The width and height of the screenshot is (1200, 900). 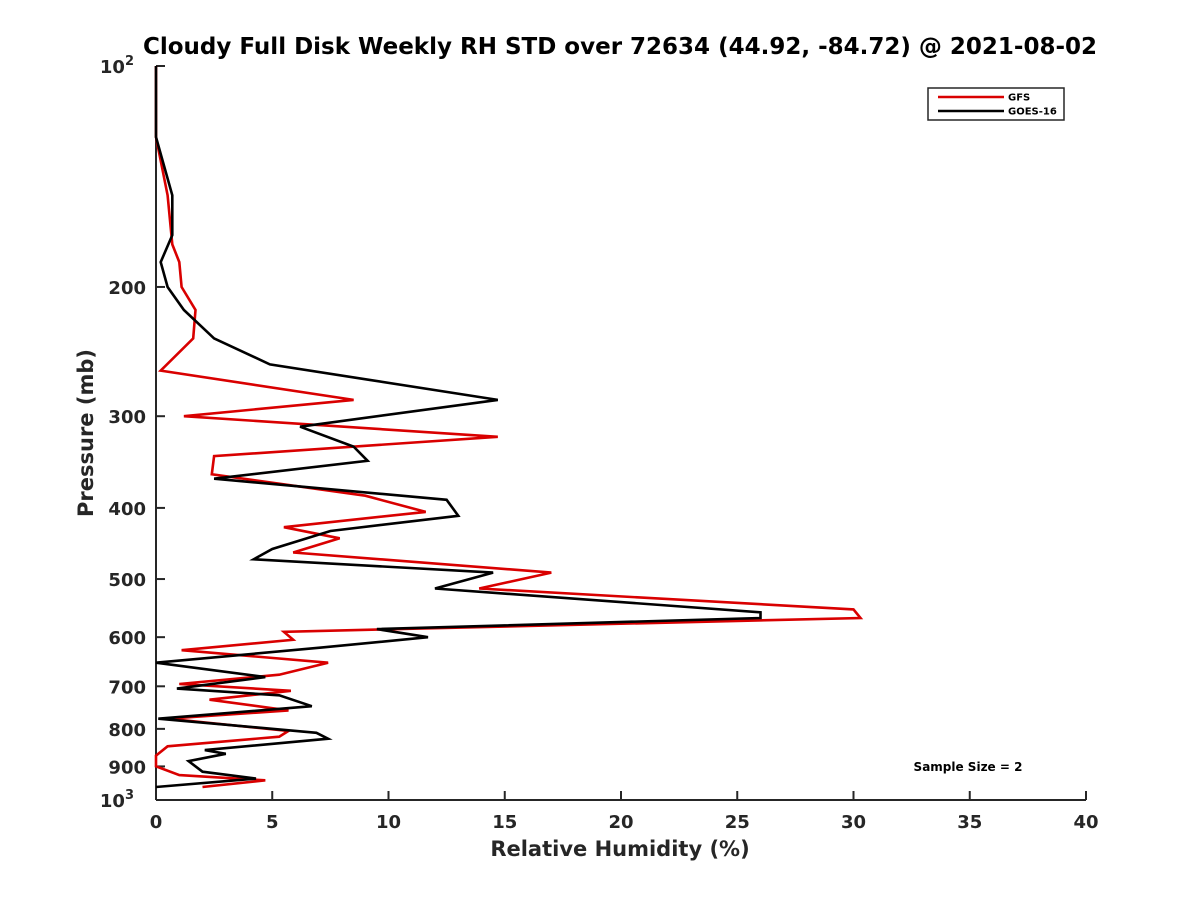 I want to click on y-tick-label: 700, so click(x=127, y=687).